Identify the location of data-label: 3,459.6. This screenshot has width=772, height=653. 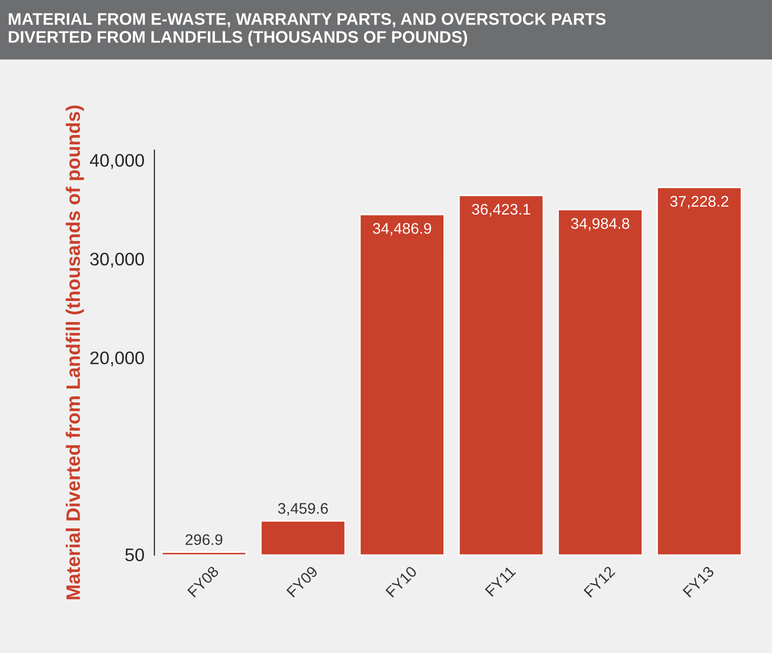
(303, 509).